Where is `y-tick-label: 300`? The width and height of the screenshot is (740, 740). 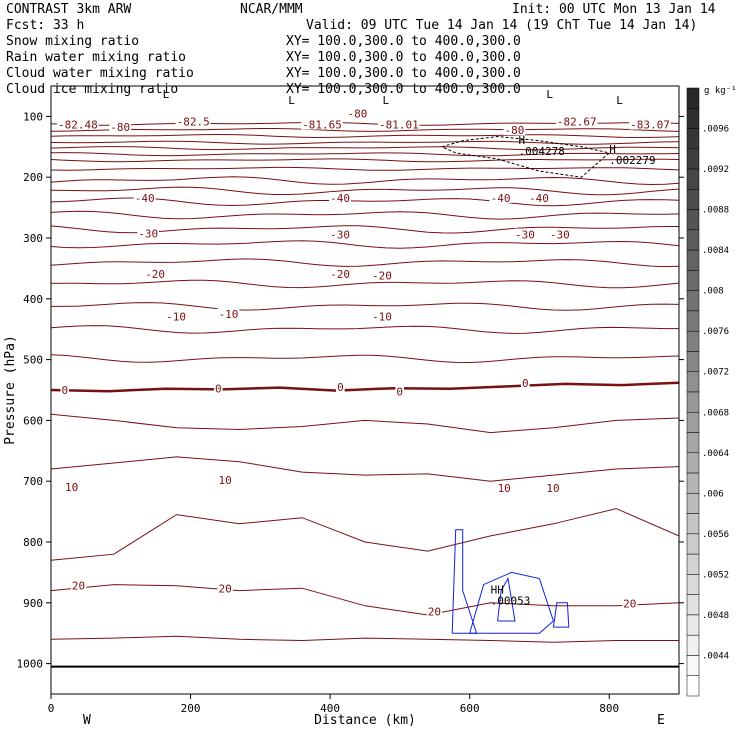 y-tick-label: 300 is located at coordinates (33, 238).